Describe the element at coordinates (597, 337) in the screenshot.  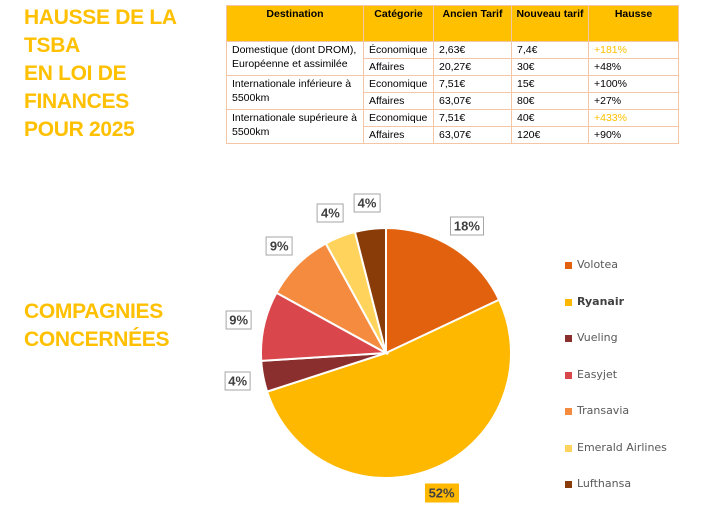
I see `legend-label: Vueling` at that location.